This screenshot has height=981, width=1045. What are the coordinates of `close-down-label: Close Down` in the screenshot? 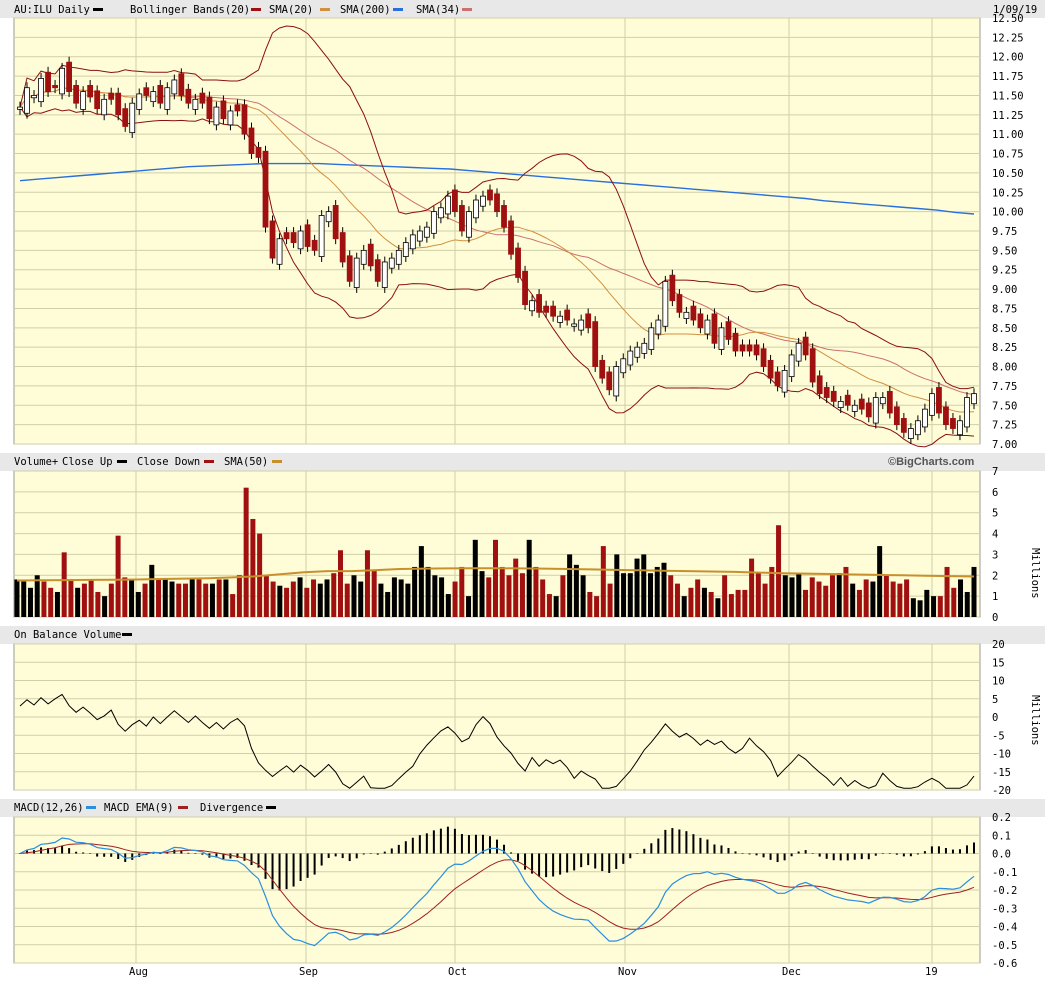 It's located at (168, 462).